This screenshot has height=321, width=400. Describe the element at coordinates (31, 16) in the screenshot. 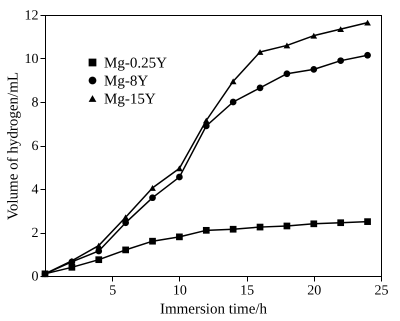

I see `y-tick-label: 12` at that location.